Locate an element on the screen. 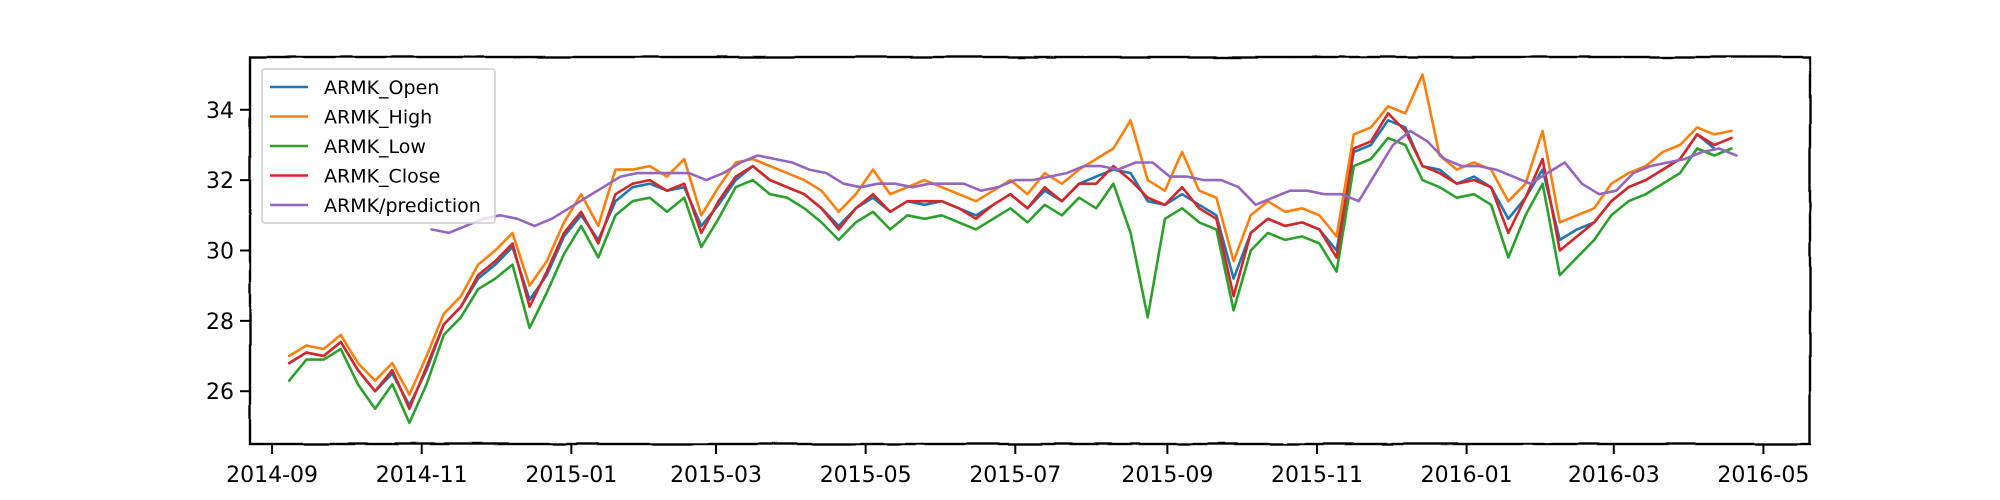  x-tick-label: 2015-11 is located at coordinates (1317, 475).